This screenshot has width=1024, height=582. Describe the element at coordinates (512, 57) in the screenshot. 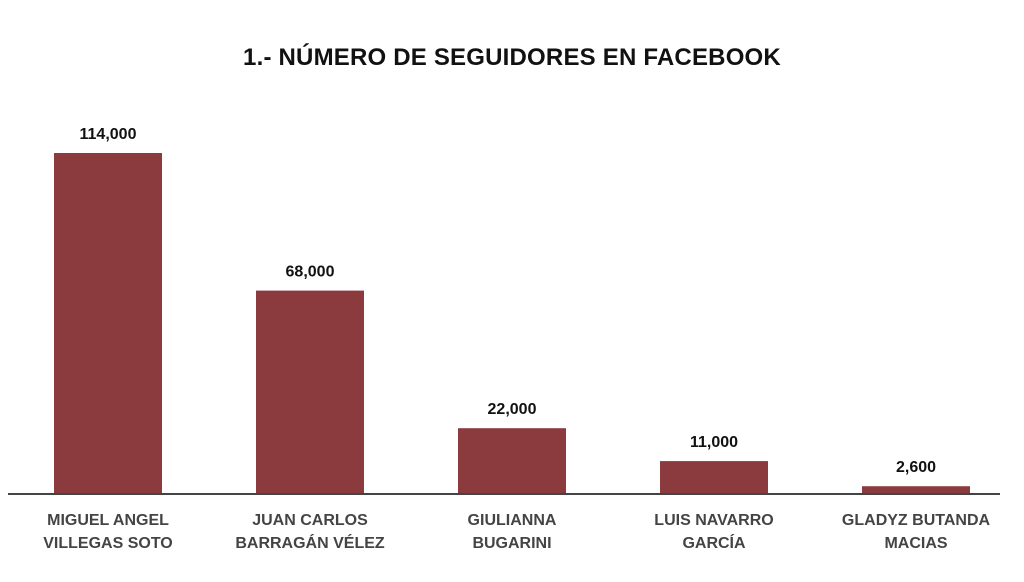

I see `chart-title: 1.- NÚMERO DE SEGUIDORES EN FACEBOOK` at that location.